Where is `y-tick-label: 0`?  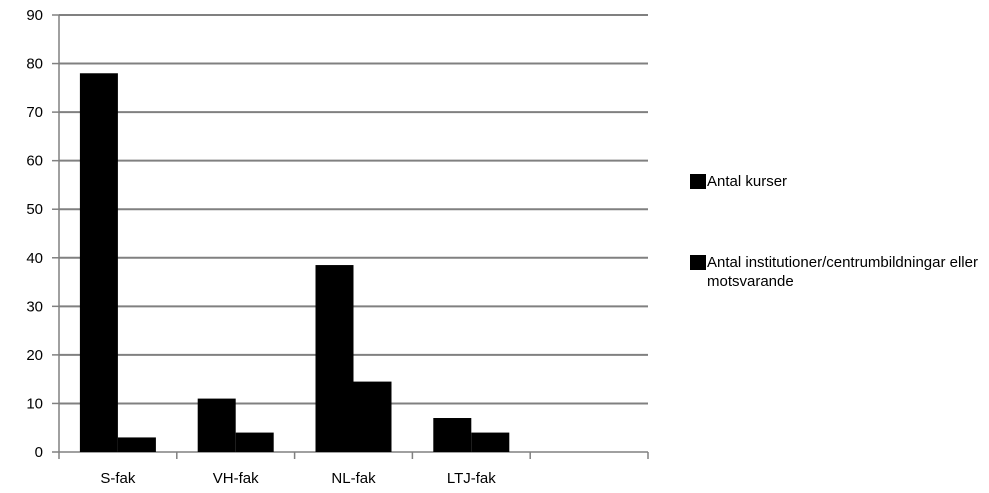
y-tick-label: 0 is located at coordinates (39, 452).